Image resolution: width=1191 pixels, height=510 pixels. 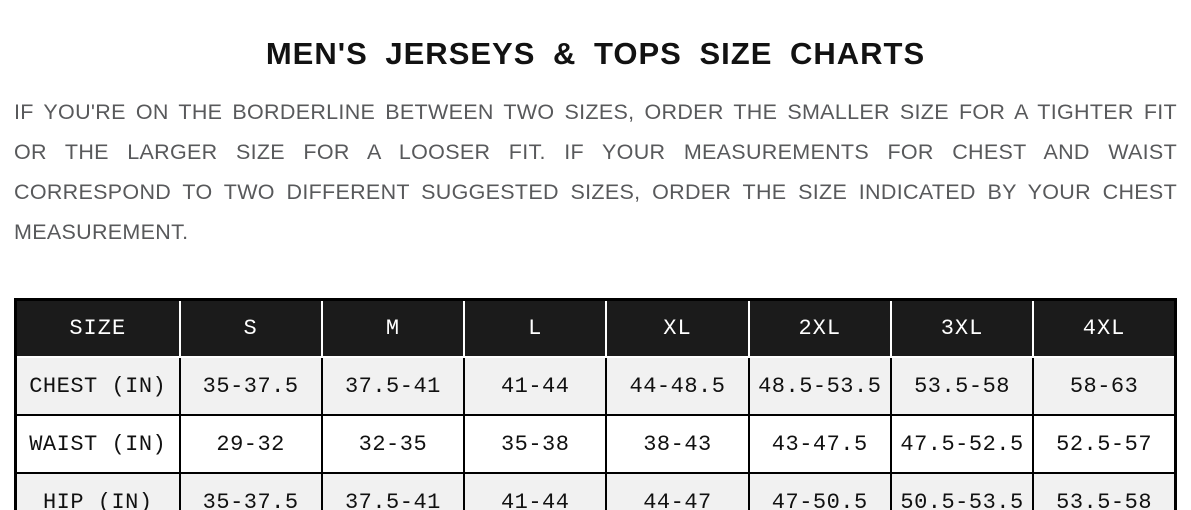 What do you see at coordinates (595, 53) in the screenshot?
I see `page-title: MEN'S JERSEYS & TOPS SIZE CHARTS` at bounding box center [595, 53].